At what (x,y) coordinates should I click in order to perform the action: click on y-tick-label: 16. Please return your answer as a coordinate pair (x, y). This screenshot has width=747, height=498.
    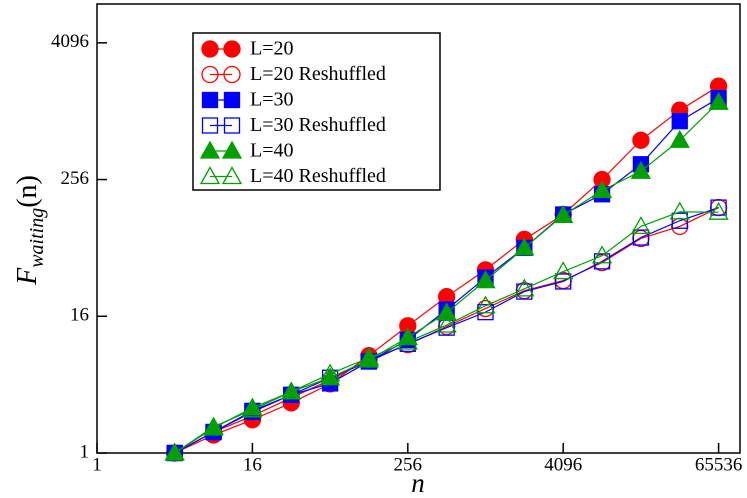
    Looking at the image, I should click on (79, 315).